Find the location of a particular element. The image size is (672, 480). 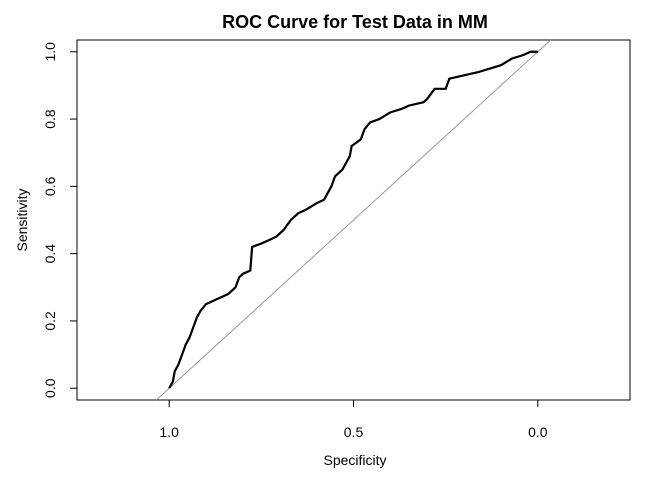

y-axis-label: Sensitivity is located at coordinates (22, 219).